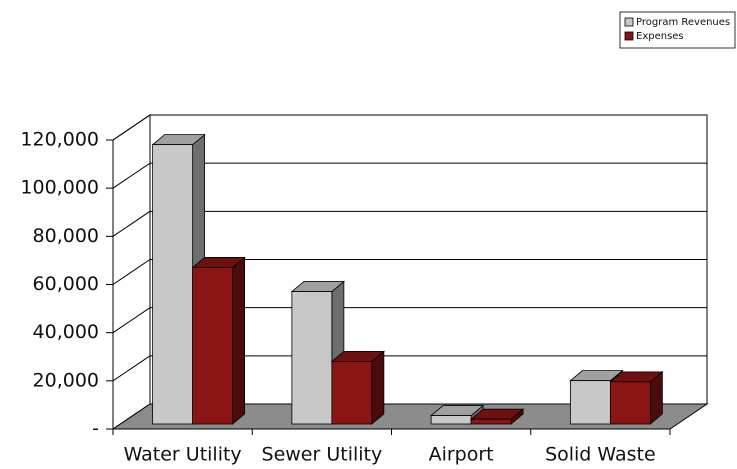  I want to click on y-tick-label: 60,000, so click(66, 284).